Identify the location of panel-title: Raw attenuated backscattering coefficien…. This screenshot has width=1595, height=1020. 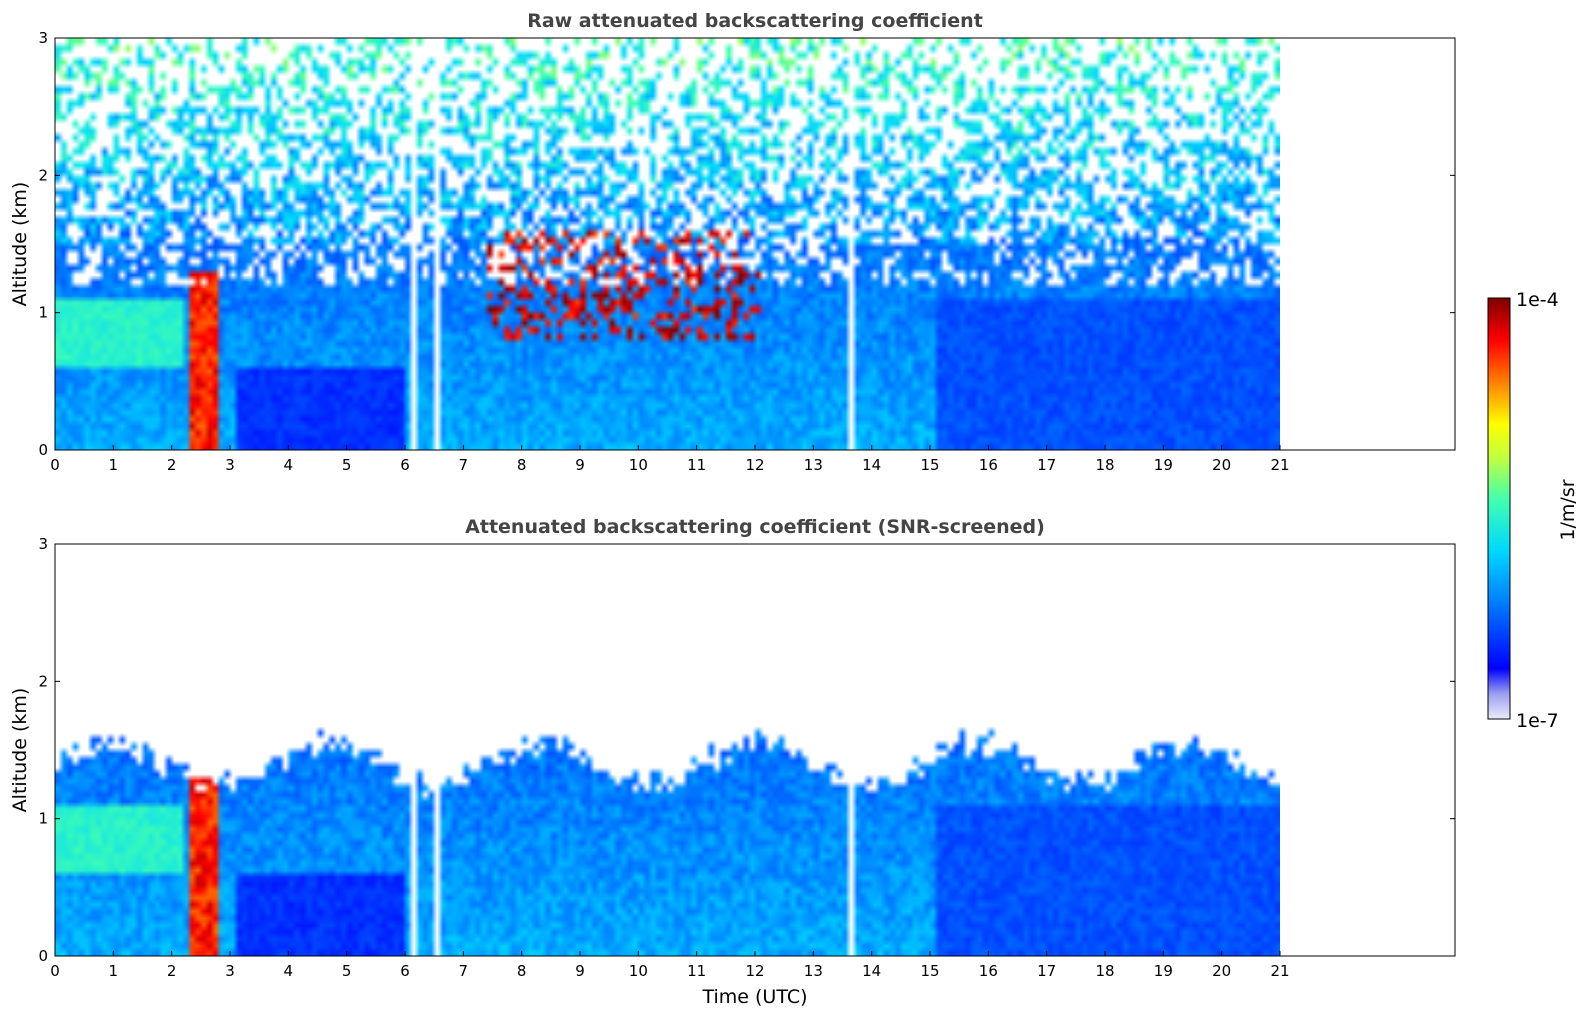
(755, 21).